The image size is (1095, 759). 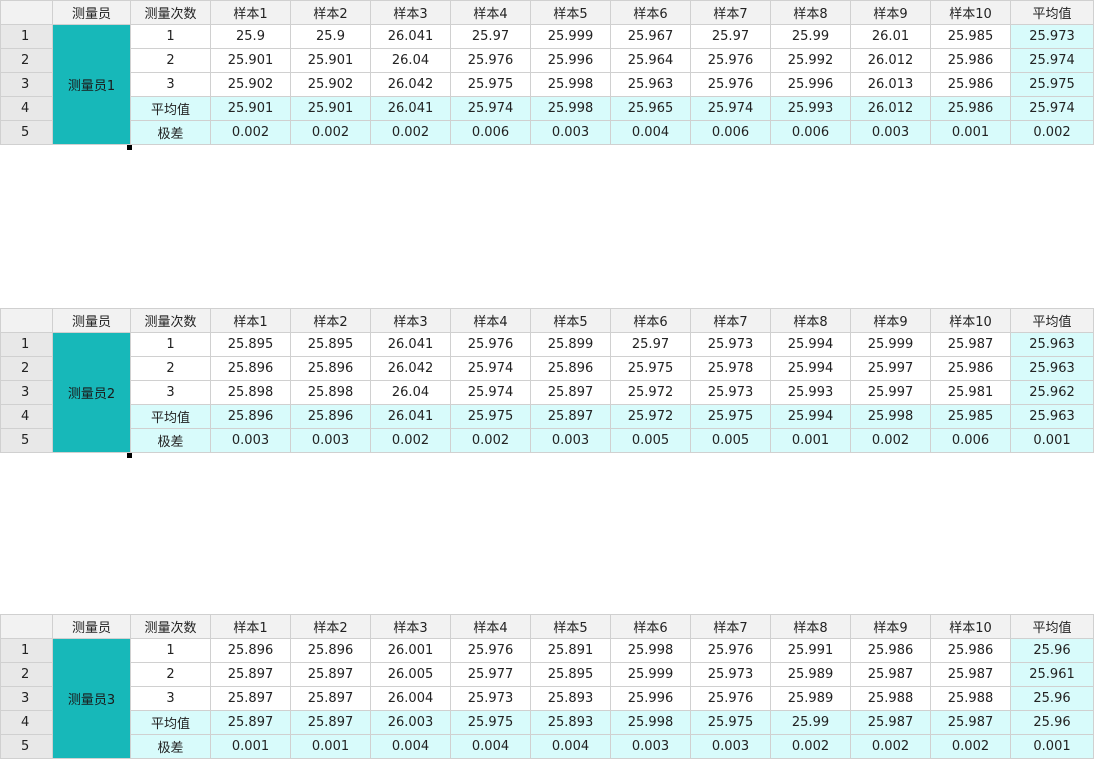 I want to click on column-header: 样本9, so click(x=890, y=626).